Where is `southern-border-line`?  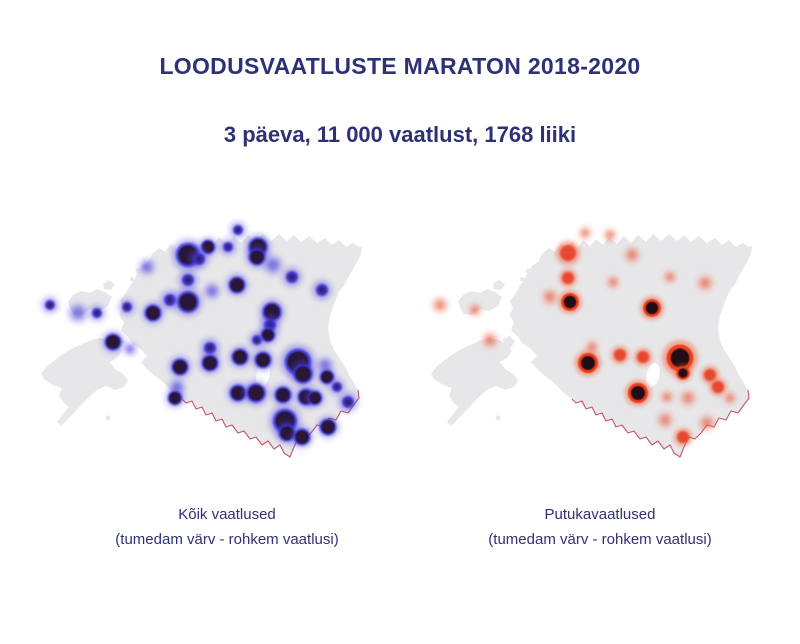
southern-border-line is located at coordinates (660, 423).